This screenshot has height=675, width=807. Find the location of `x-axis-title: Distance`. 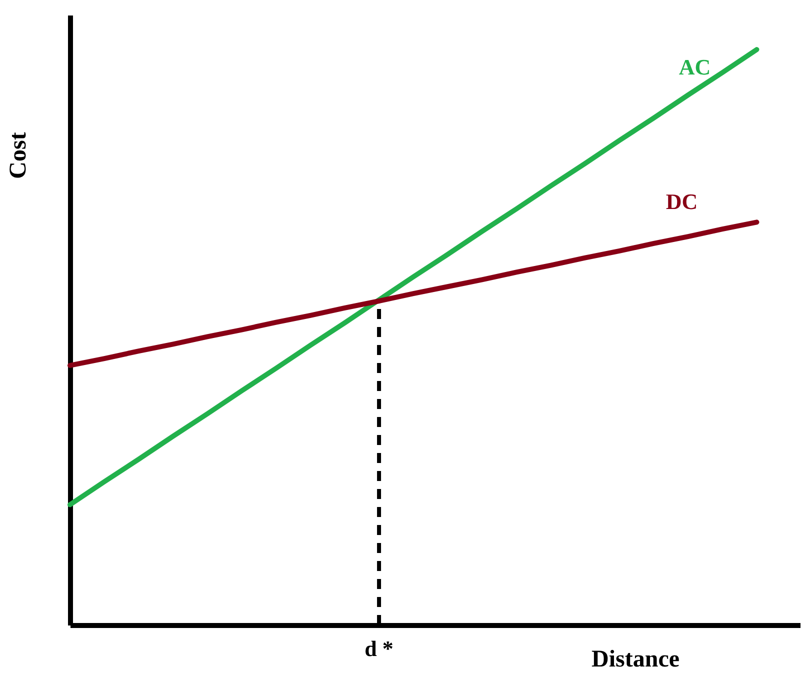

x-axis-title: Distance is located at coordinates (636, 659).